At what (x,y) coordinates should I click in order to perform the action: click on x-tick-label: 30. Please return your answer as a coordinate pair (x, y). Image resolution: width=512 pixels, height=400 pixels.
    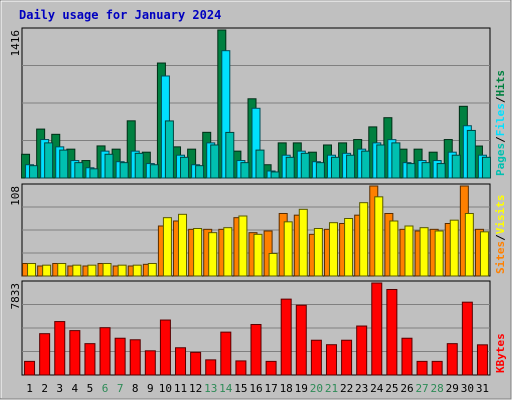
    Looking at the image, I should click on (467, 388).